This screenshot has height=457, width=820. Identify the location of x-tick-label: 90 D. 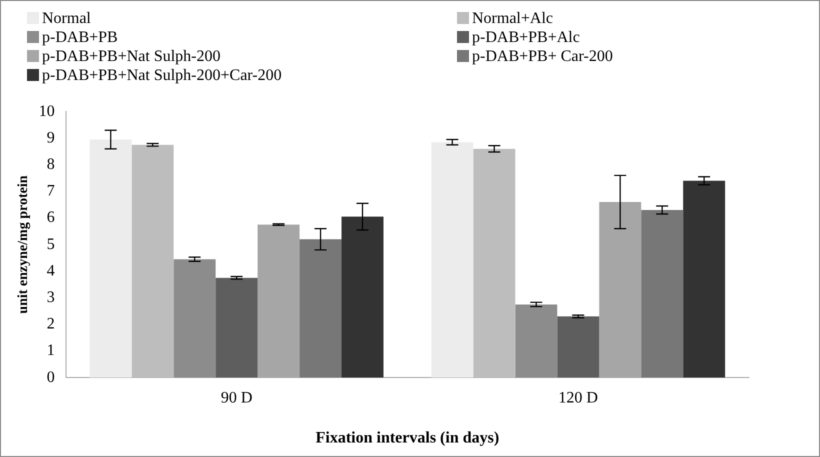
(236, 397).